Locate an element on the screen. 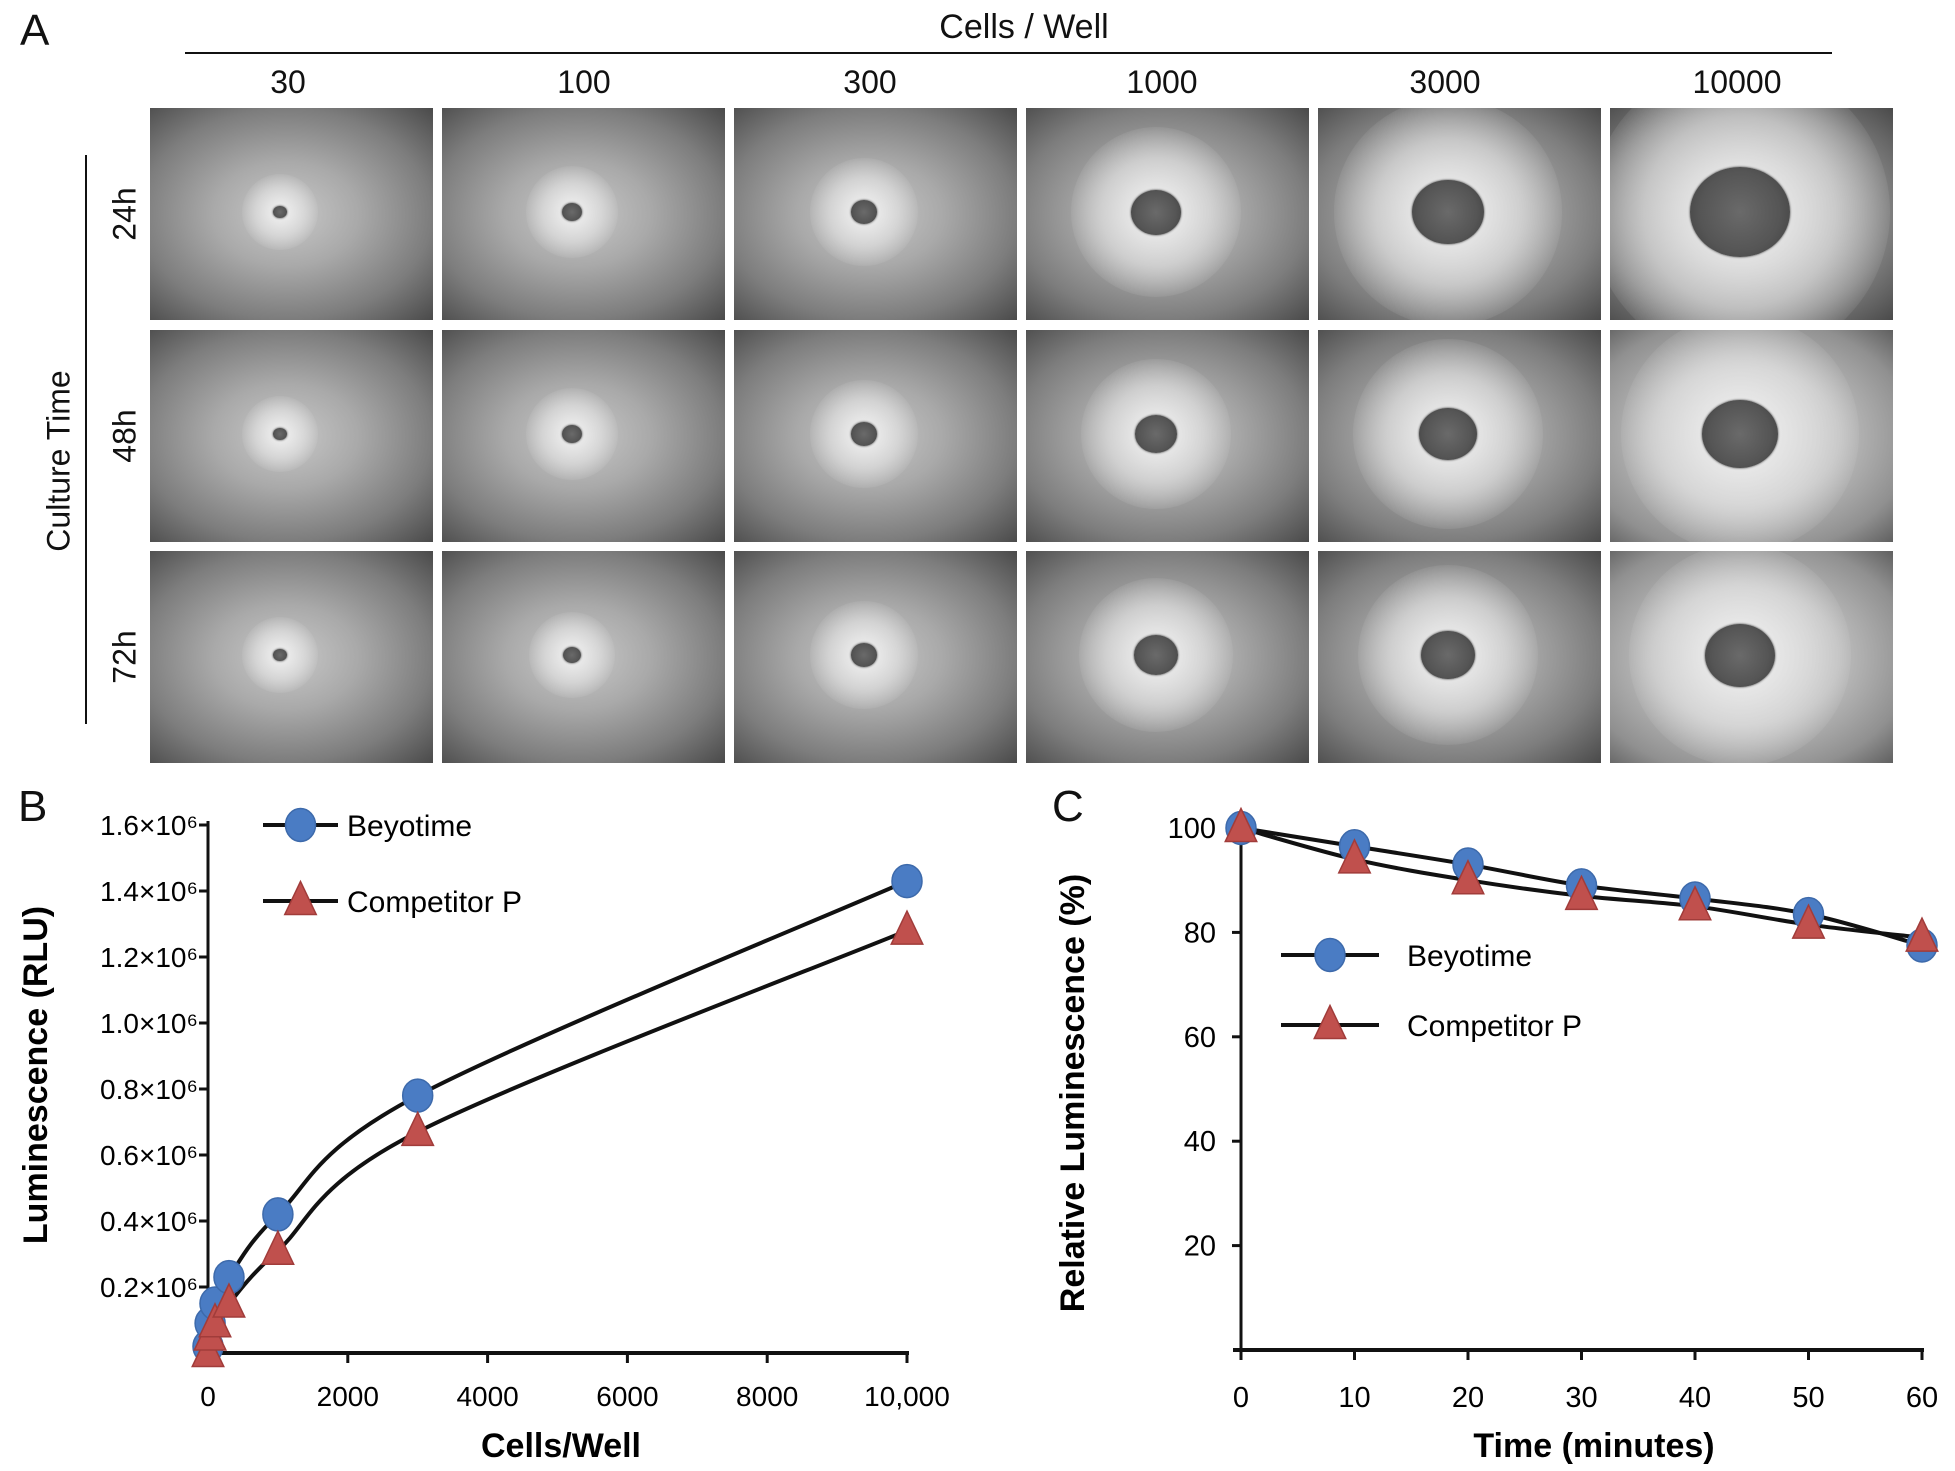 This screenshot has height=1471, width=1955. column-label: 30 is located at coordinates (288, 82).